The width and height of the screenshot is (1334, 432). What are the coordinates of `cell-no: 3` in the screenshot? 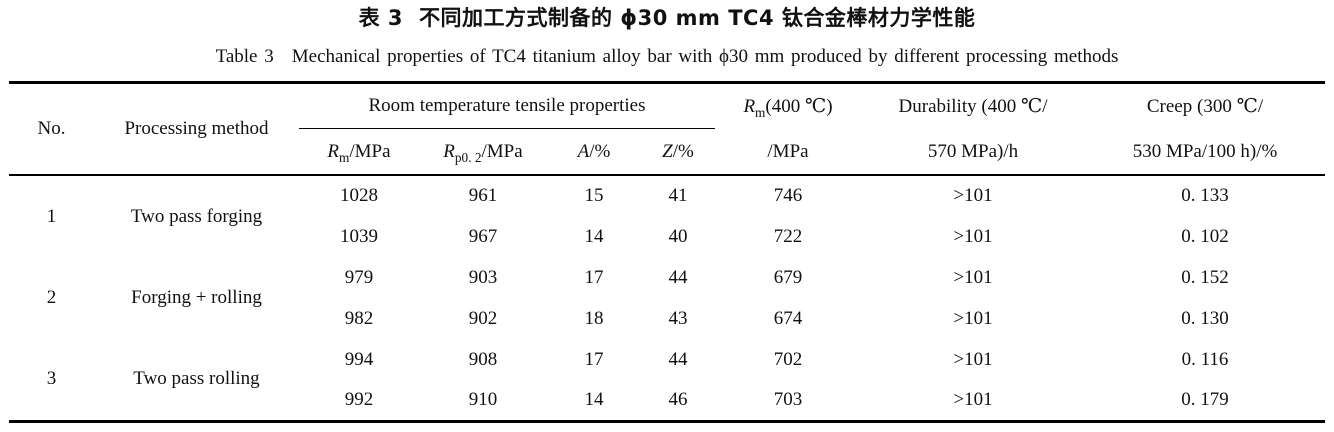 It's located at (51, 379).